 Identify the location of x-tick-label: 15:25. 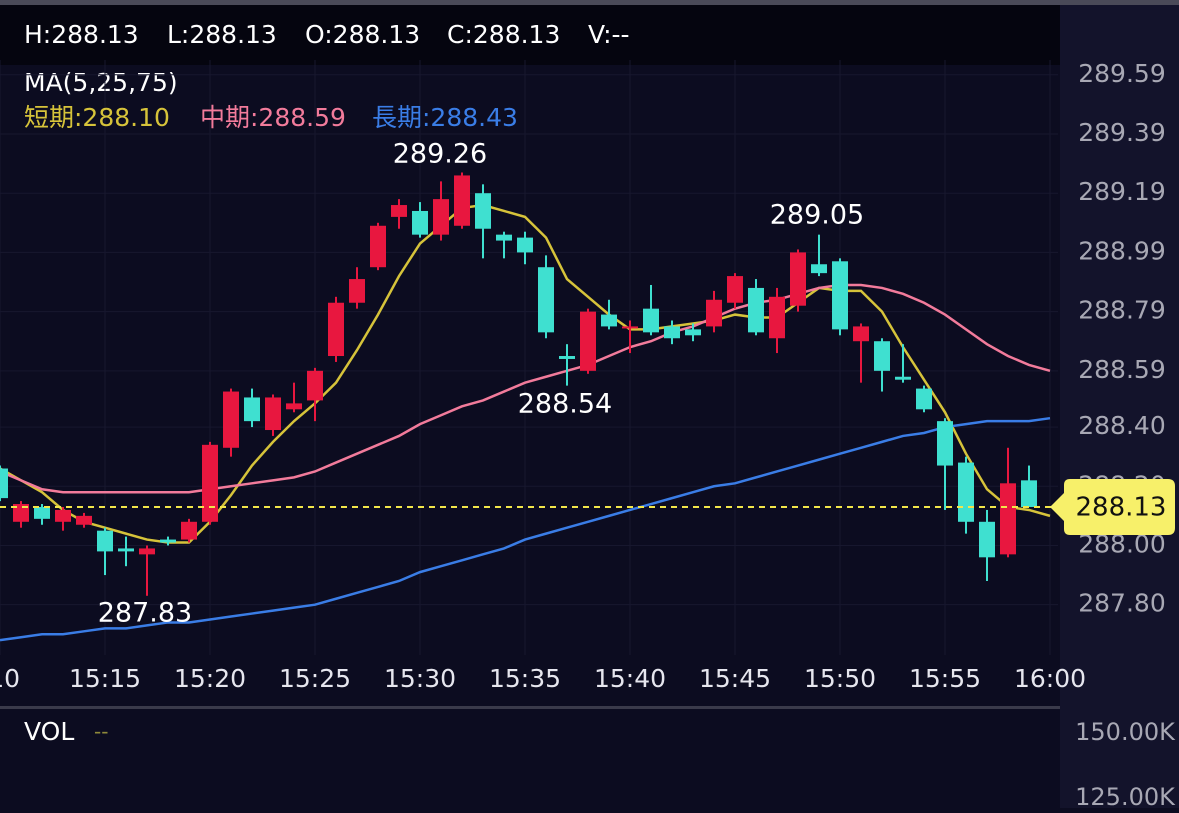
(315, 678).